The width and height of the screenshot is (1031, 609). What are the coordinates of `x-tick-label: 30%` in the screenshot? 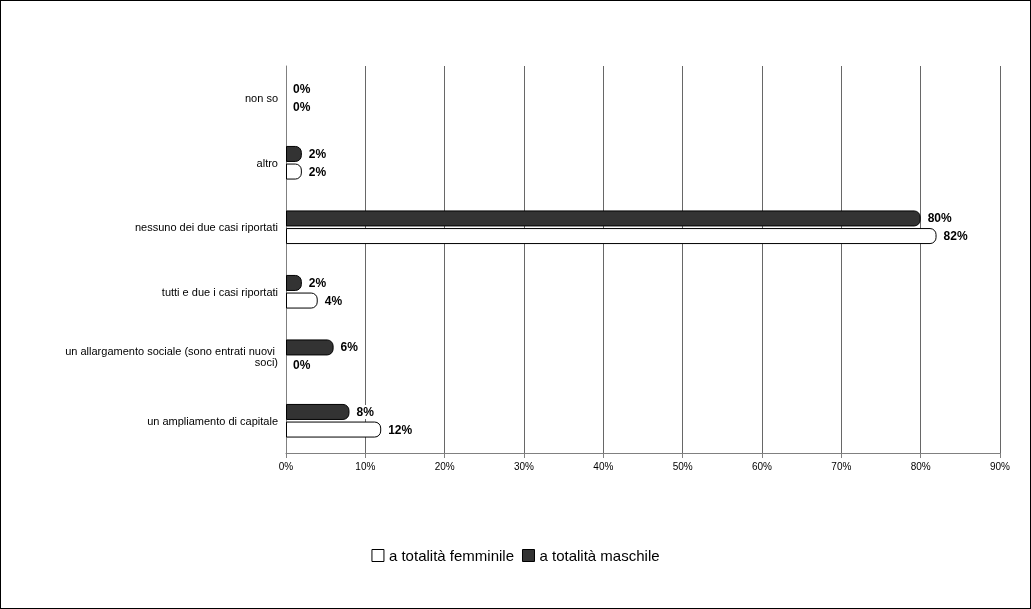 It's located at (524, 466).